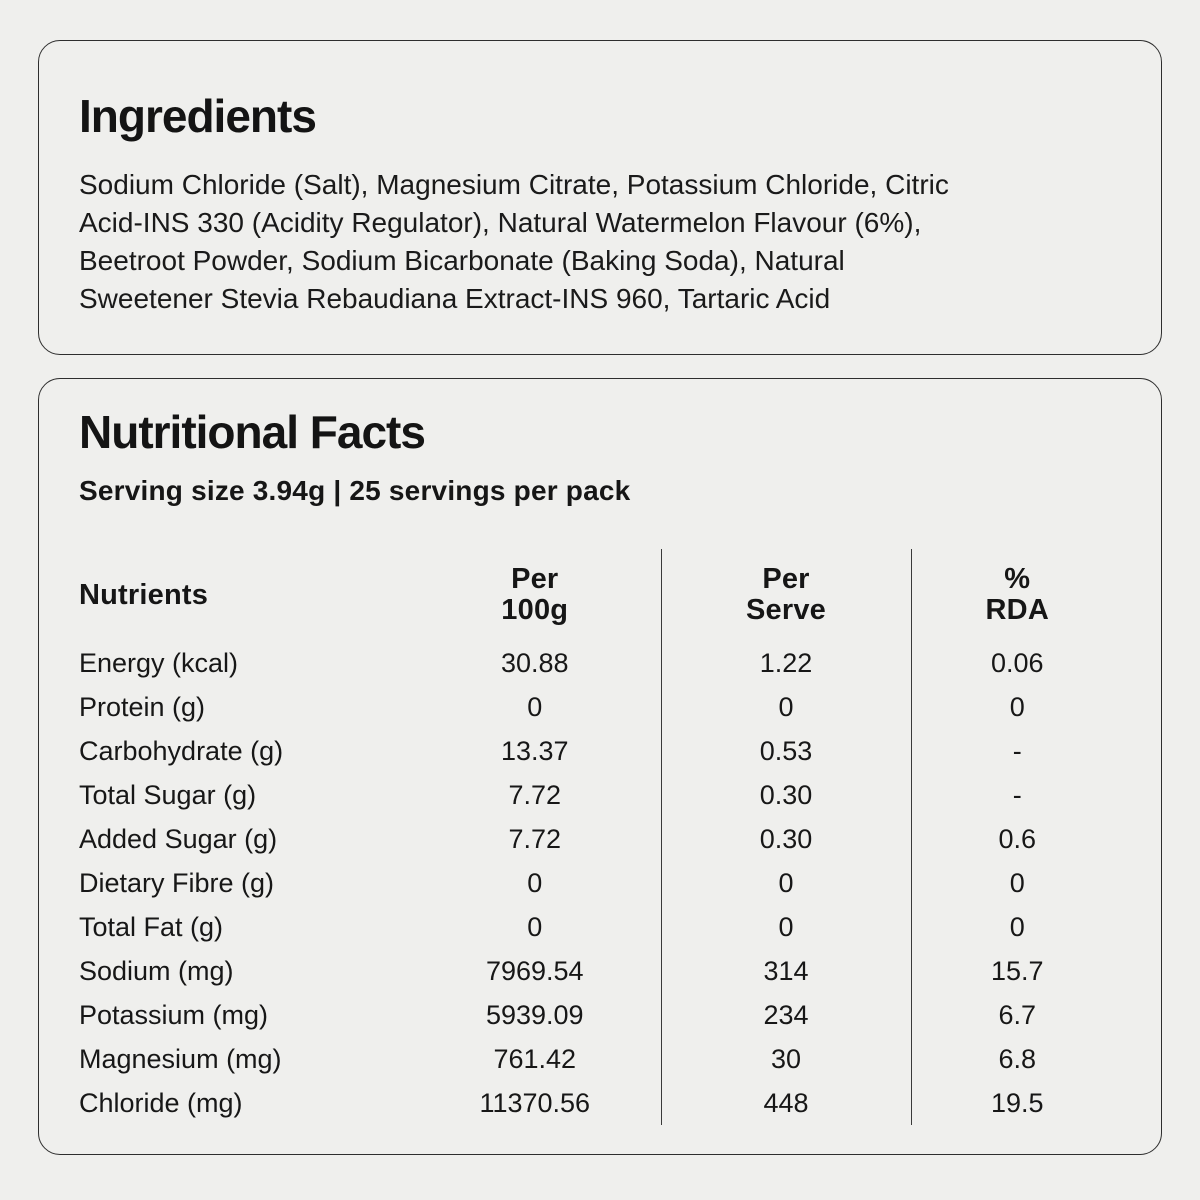 The width and height of the screenshot is (1200, 1200). I want to click on table-row: Protein (g) 0 0 0, so click(601, 707).